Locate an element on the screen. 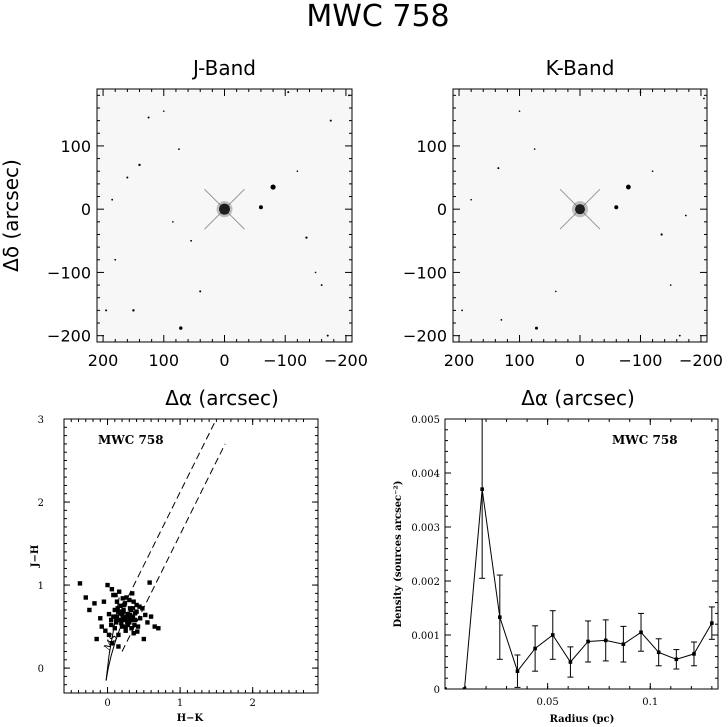 The width and height of the screenshot is (728, 727). plot-frame is located at coordinates (191, 556).